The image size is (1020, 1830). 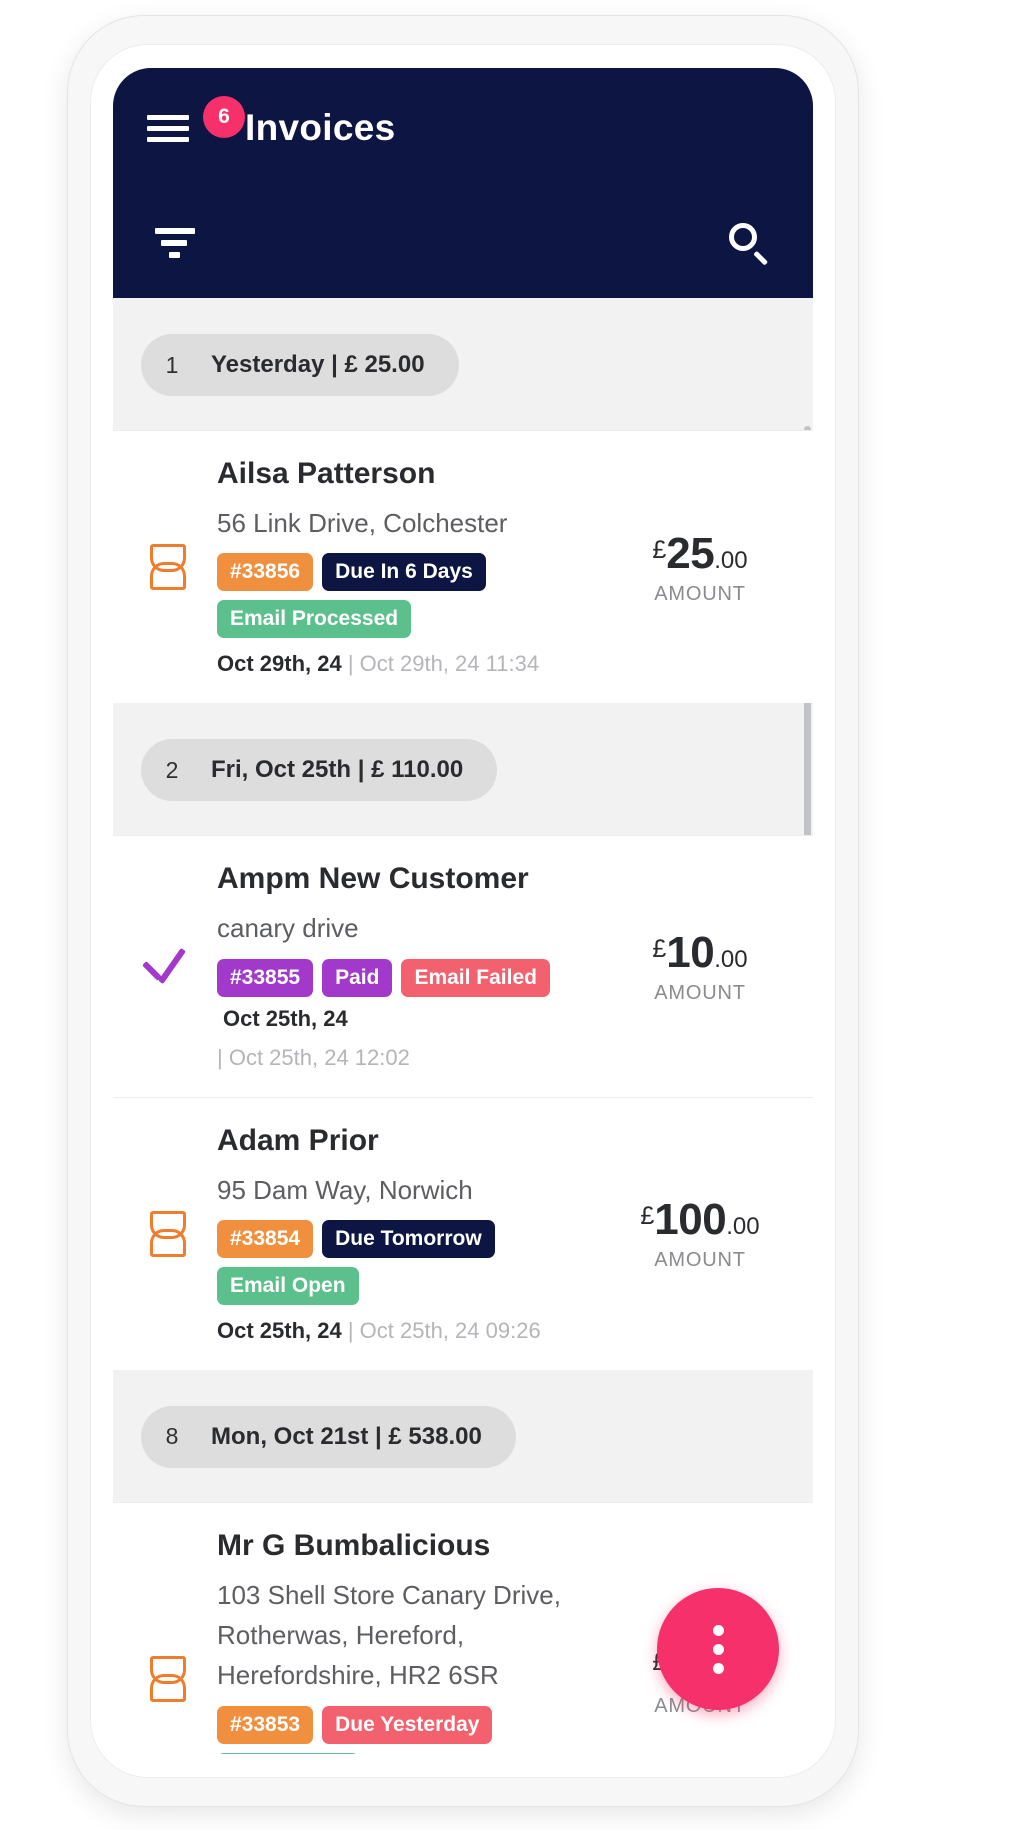 I want to click on customer-address: 95 Dam Way, Norwich, so click(x=345, y=1189).